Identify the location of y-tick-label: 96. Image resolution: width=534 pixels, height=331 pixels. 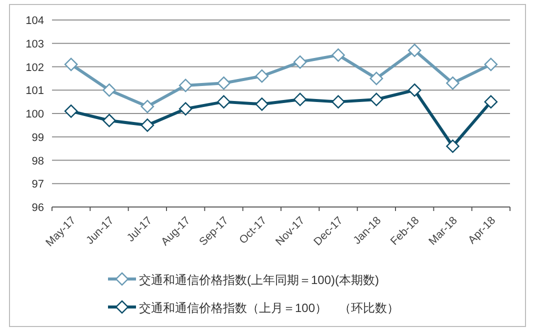
(38, 208).